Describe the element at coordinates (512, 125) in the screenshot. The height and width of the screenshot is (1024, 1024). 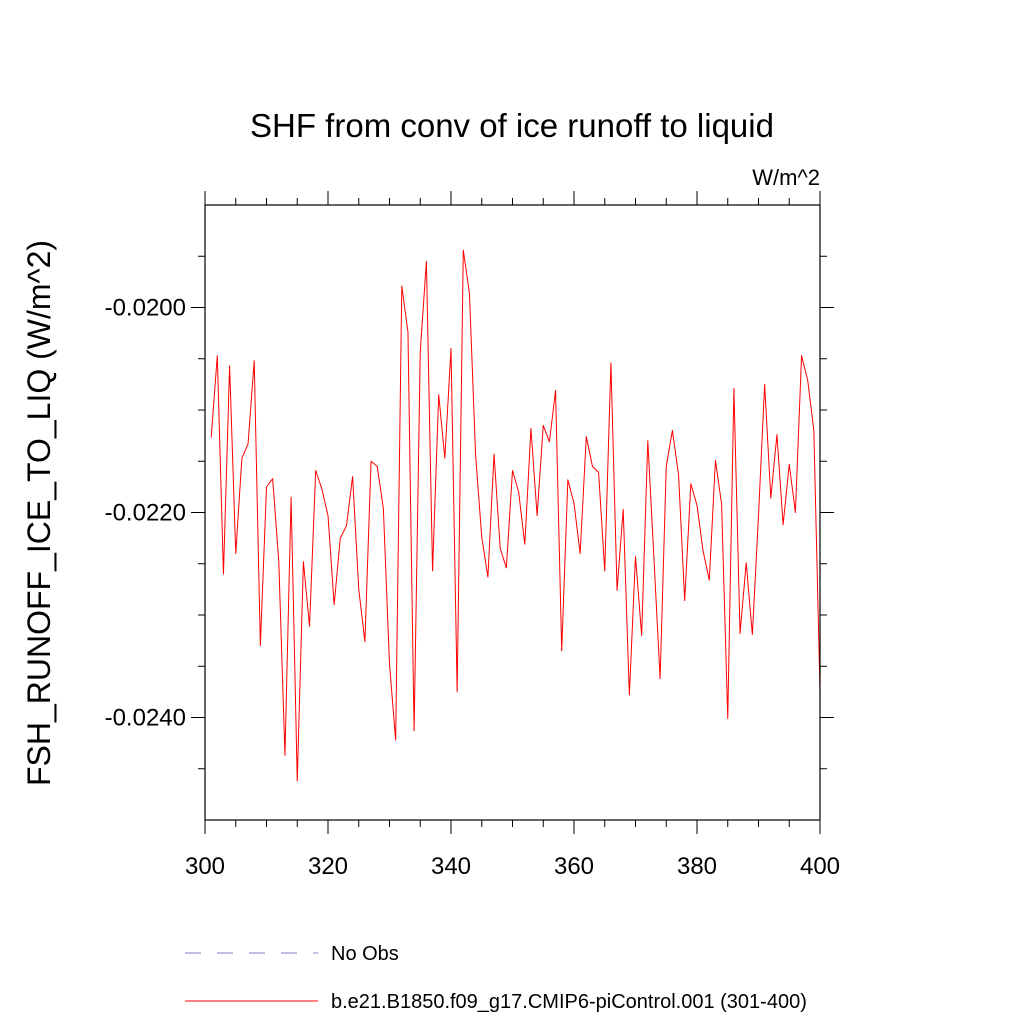
I see `chart-title: SHF from conv of ice runoff to liquid` at that location.